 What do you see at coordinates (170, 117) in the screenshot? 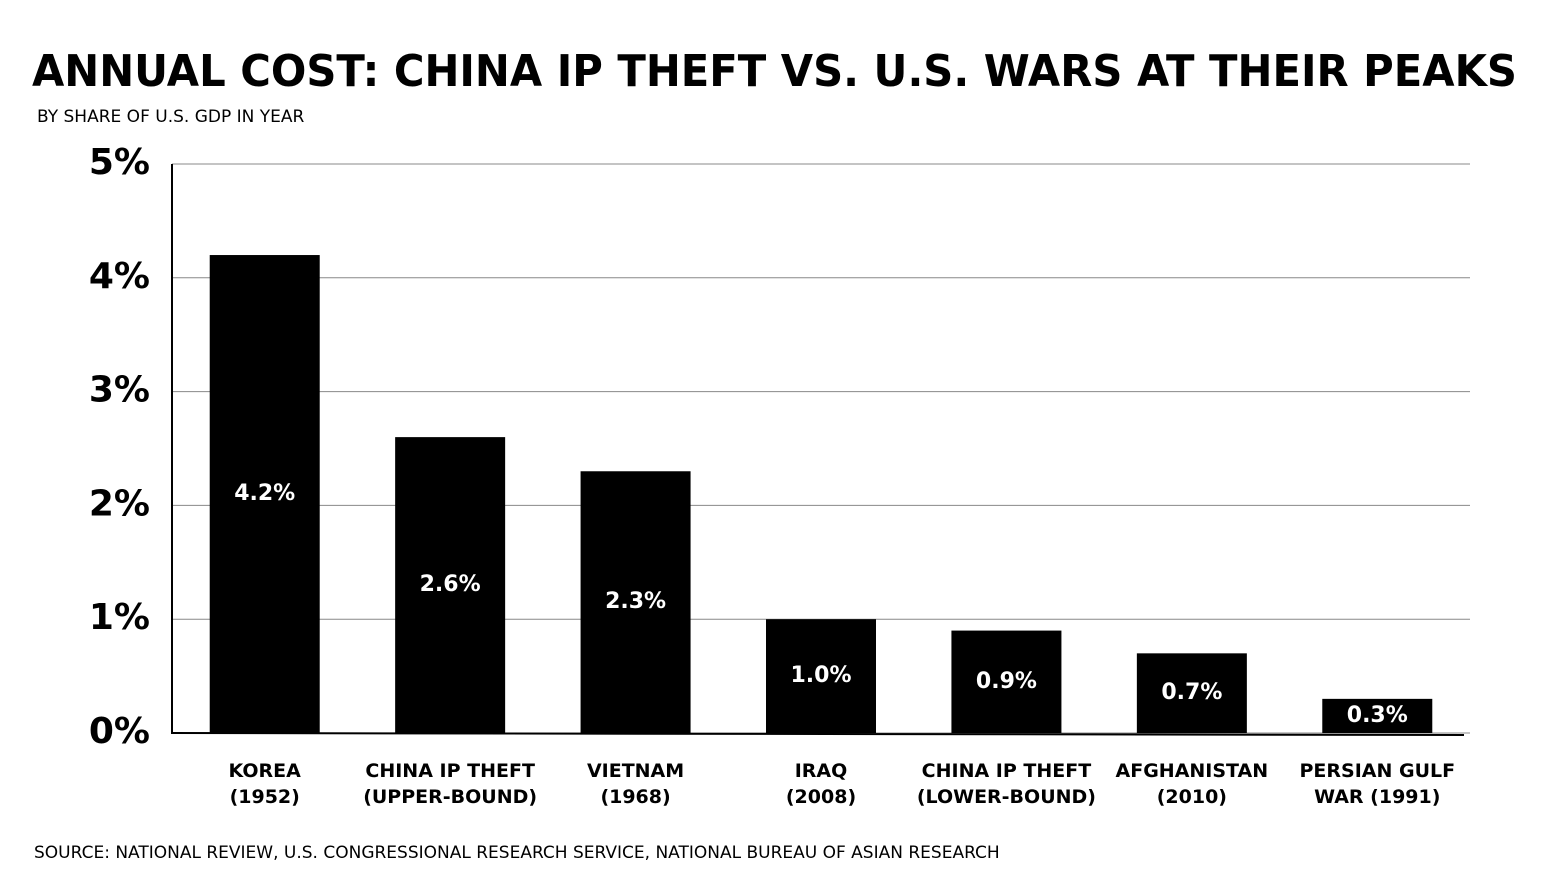
I see `chart-subtitle: BY SHARE OF U.S. GDP IN YEAR` at bounding box center [170, 117].